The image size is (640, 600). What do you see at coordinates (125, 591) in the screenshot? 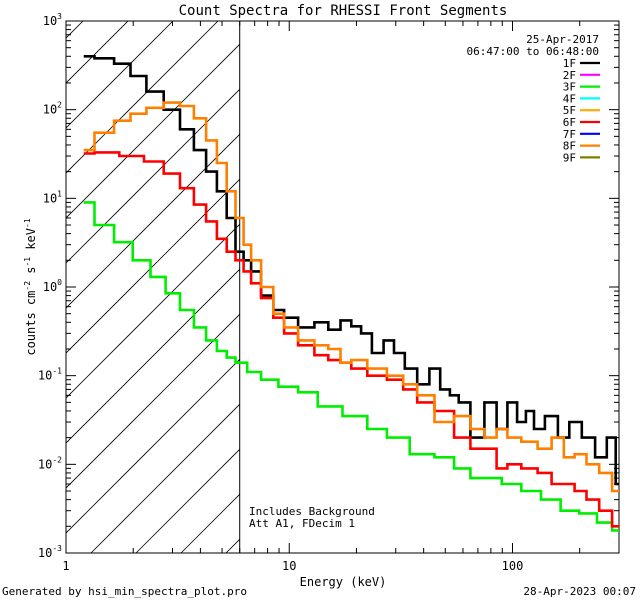
I see `footer-generated-by: Generated by hsi_min_spectra_plot.pro` at bounding box center [125, 591].